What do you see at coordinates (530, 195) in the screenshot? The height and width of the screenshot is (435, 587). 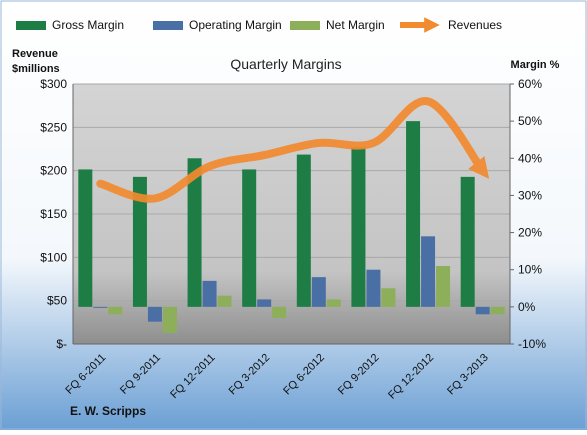 I see `right-tick-label: 30%` at bounding box center [530, 195].